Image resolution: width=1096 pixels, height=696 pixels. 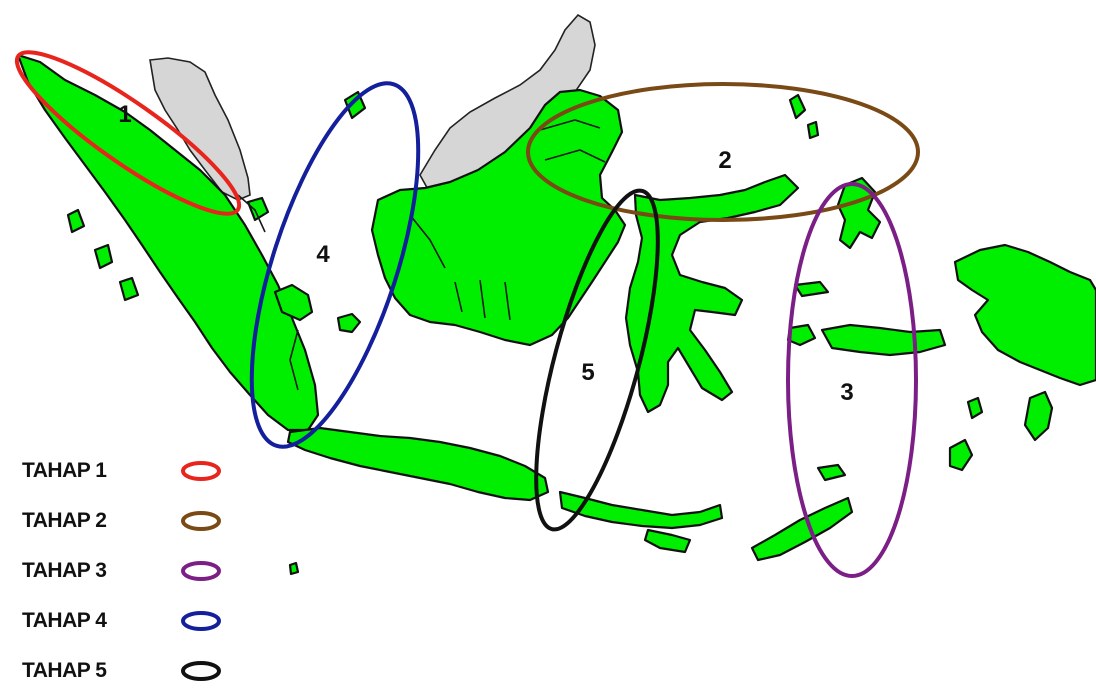 What do you see at coordinates (116, 272) in the screenshot?
I see `mentawai-islands` at bounding box center [116, 272].